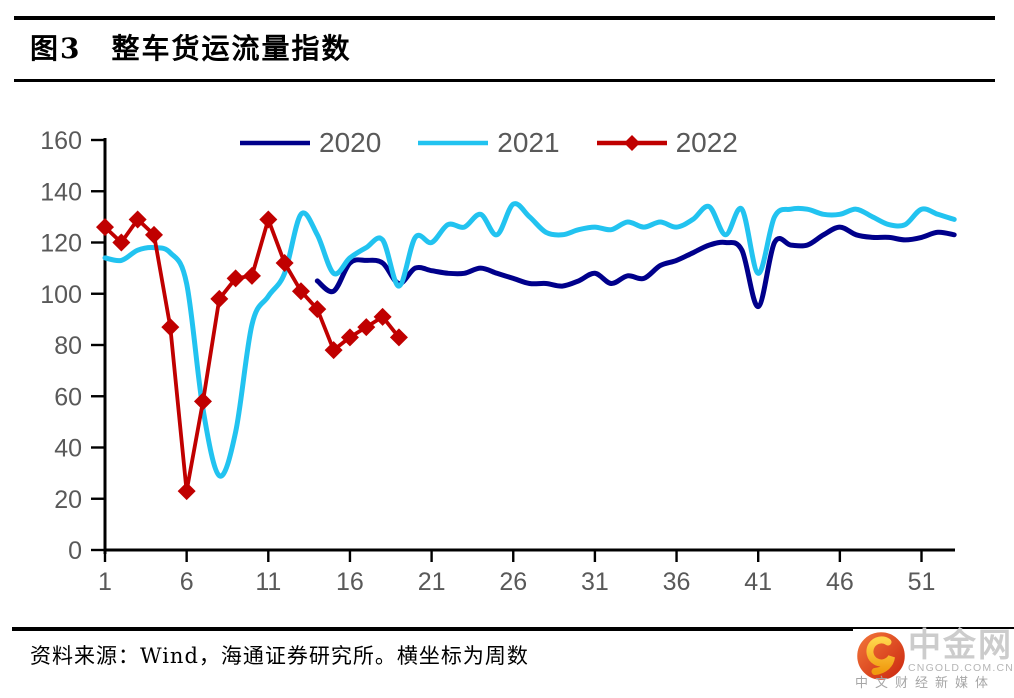  I want to click on y-axis-tick-label: 120, so click(61, 244).